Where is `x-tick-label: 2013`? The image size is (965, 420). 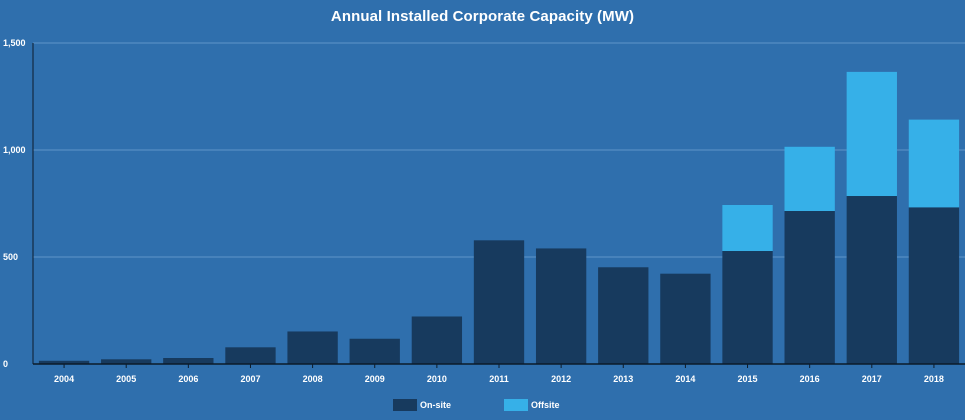 x-tick-label: 2013 is located at coordinates (623, 379).